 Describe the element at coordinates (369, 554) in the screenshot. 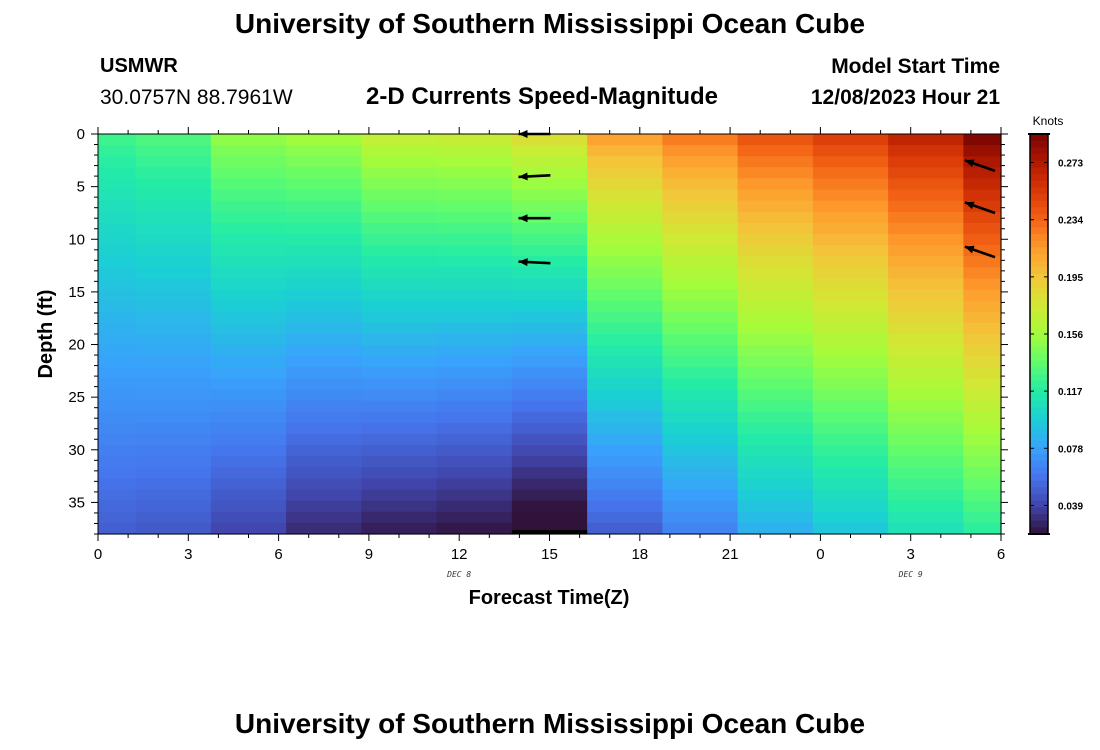

I see `x-tick-label: 9` at that location.